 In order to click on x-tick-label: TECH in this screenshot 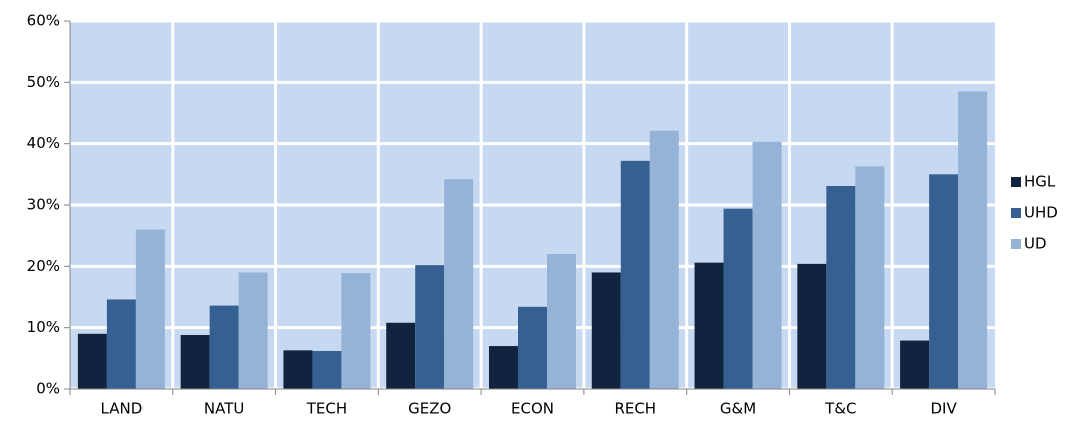, I will do `click(326, 409)`.